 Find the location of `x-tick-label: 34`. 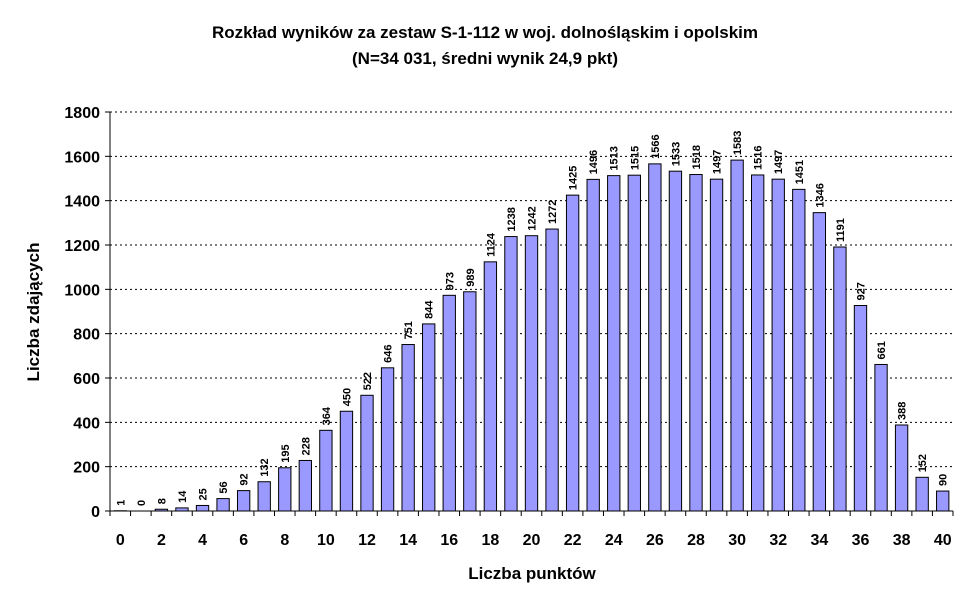

x-tick-label: 34 is located at coordinates (819, 540).